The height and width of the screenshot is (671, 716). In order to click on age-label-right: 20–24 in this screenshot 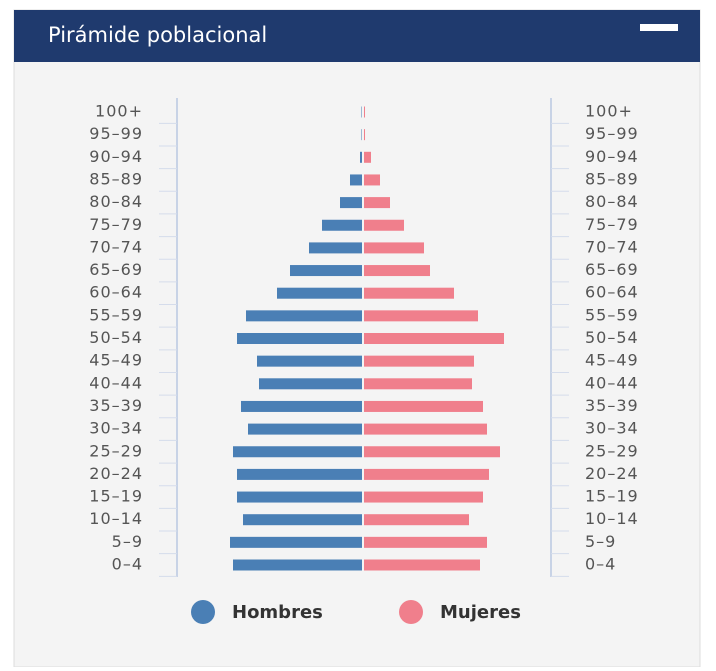, I will do `click(612, 473)`.